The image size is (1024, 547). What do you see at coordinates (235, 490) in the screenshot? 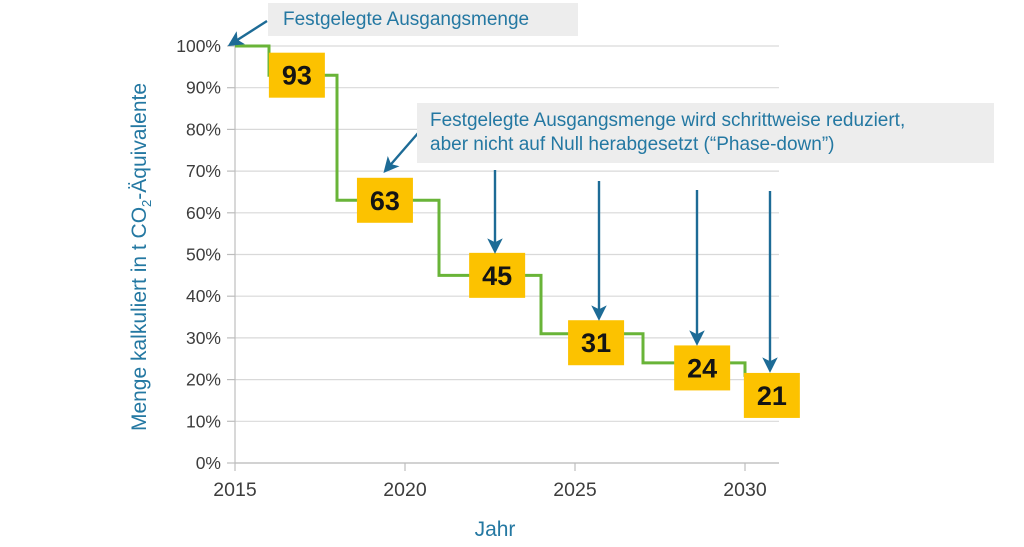
I see `x-tick-label: 2015` at bounding box center [235, 490].